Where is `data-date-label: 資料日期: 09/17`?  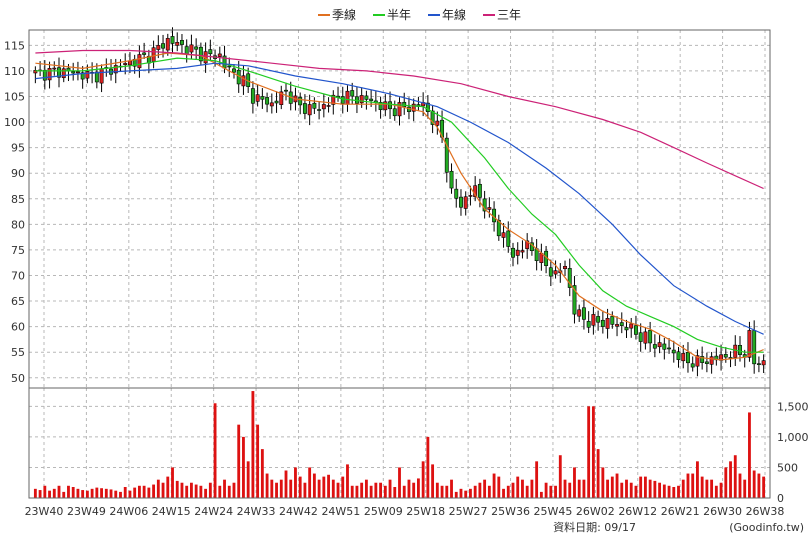 data-date-label: 資料日期: 09/17 is located at coordinates (594, 527).